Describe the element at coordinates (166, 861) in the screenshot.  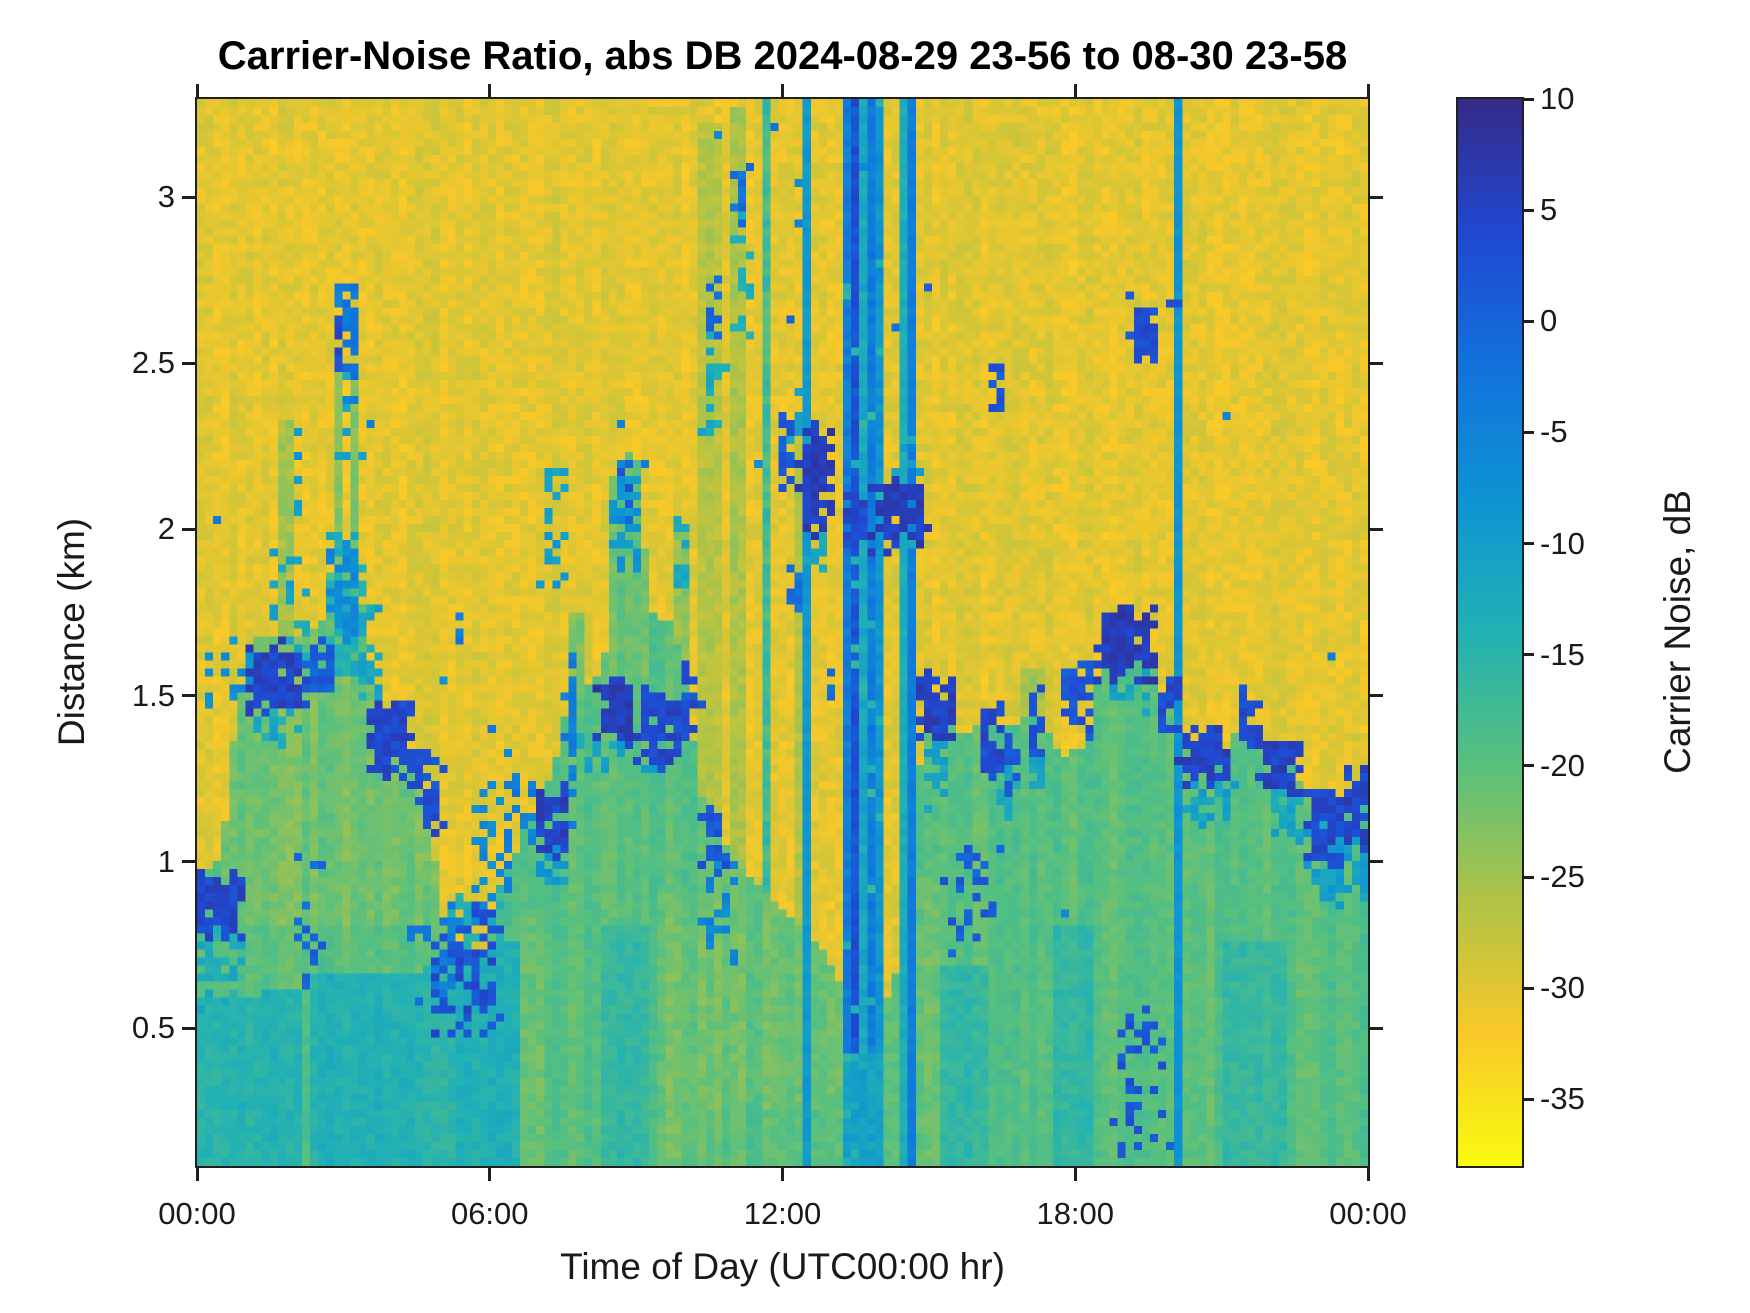
I see `y-tick-label: 1` at that location.